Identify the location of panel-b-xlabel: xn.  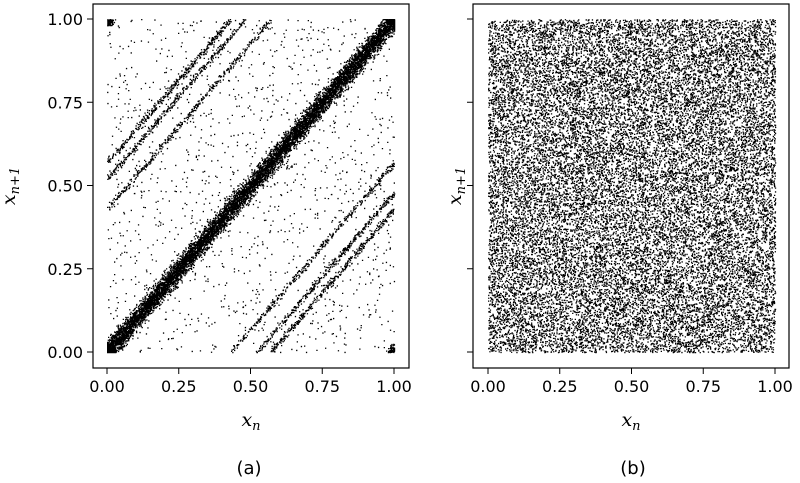
(630, 421).